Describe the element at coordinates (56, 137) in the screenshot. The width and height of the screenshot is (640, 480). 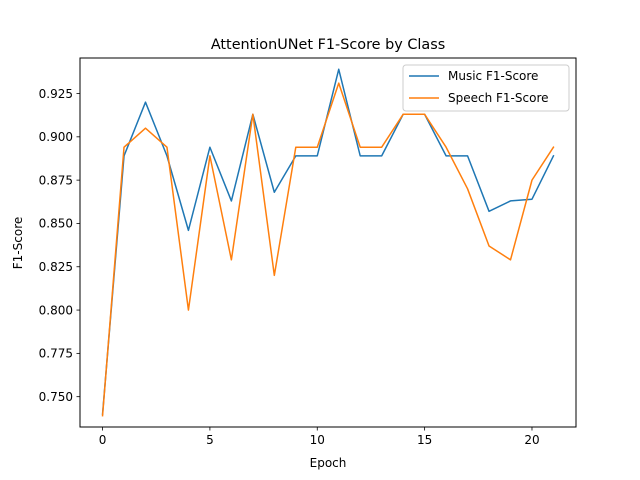
I see `y-tick-label: 0.900` at that location.